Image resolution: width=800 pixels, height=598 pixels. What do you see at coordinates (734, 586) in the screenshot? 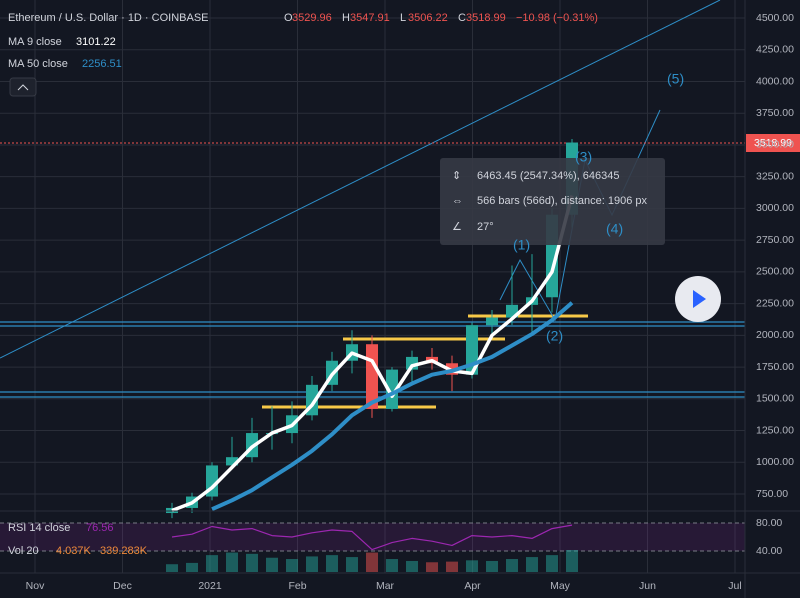
I see `x-tick-label: Jul` at bounding box center [734, 586].